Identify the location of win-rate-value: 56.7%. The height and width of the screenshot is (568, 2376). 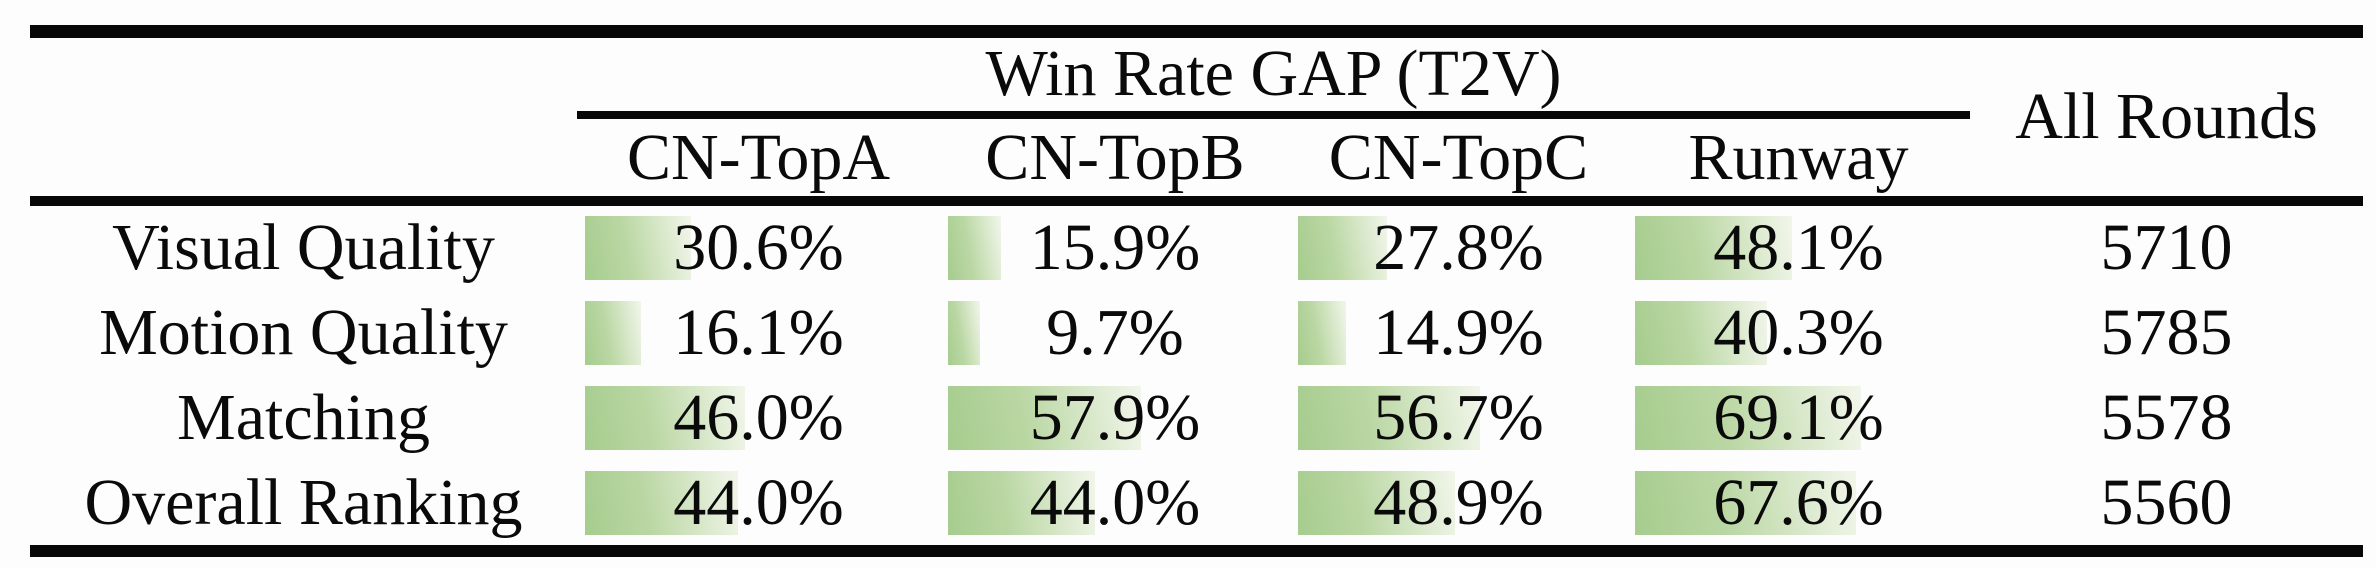
(1458, 417).